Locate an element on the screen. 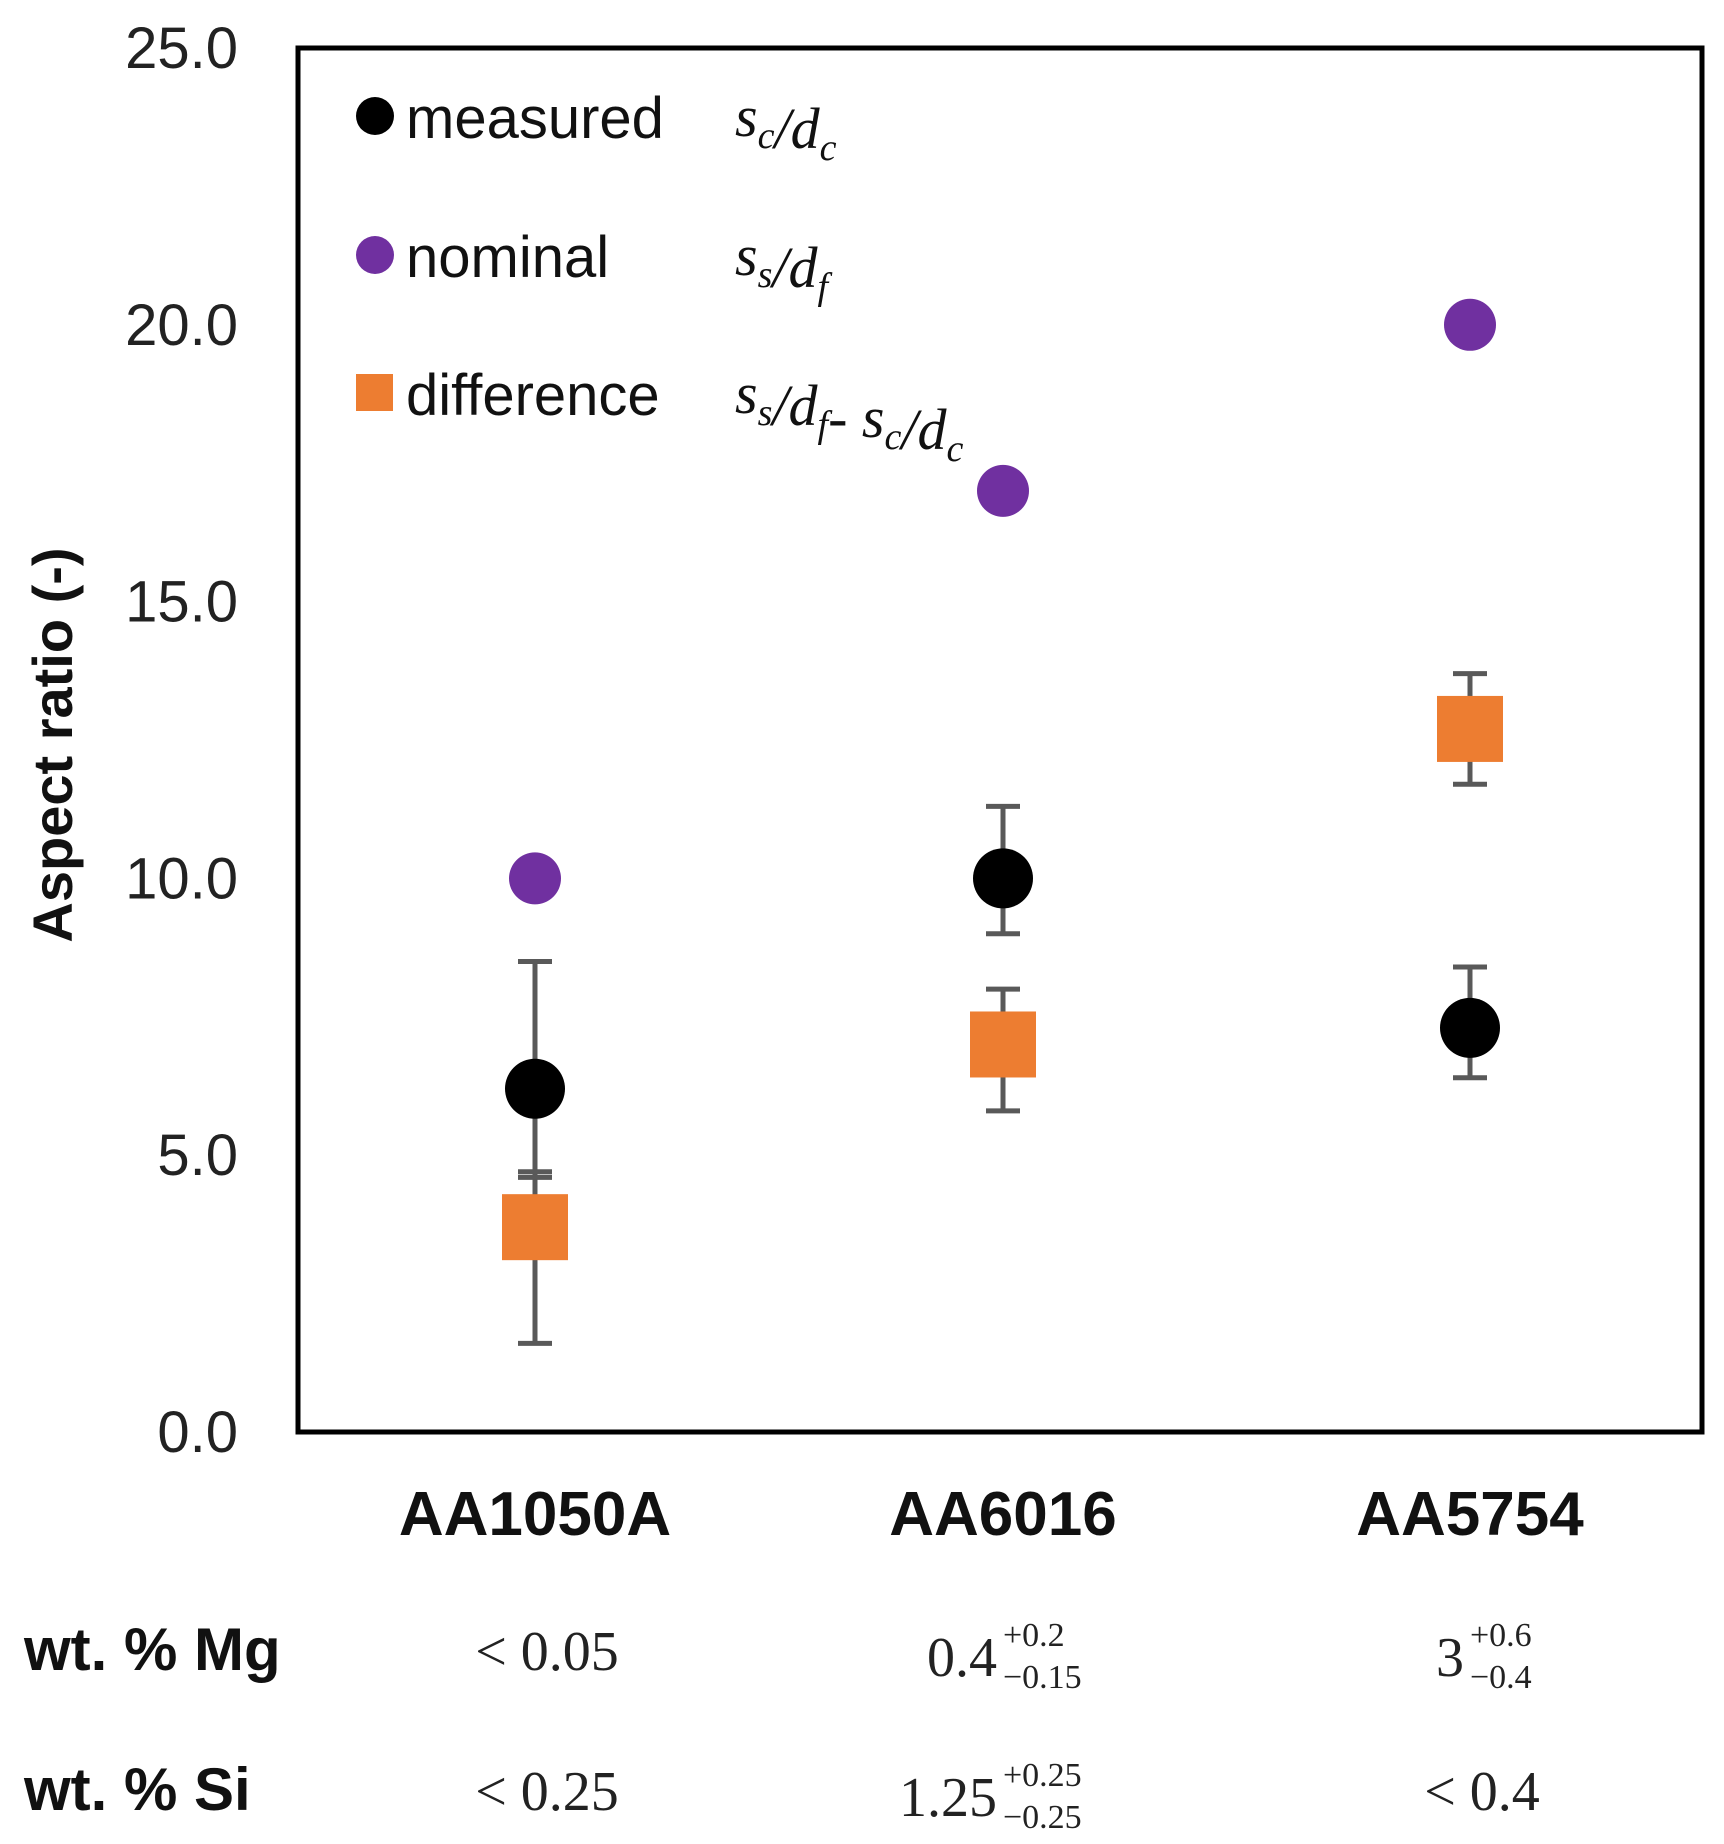 The image size is (1724, 1844). y-tick-label: 10.0 is located at coordinates (181, 878).